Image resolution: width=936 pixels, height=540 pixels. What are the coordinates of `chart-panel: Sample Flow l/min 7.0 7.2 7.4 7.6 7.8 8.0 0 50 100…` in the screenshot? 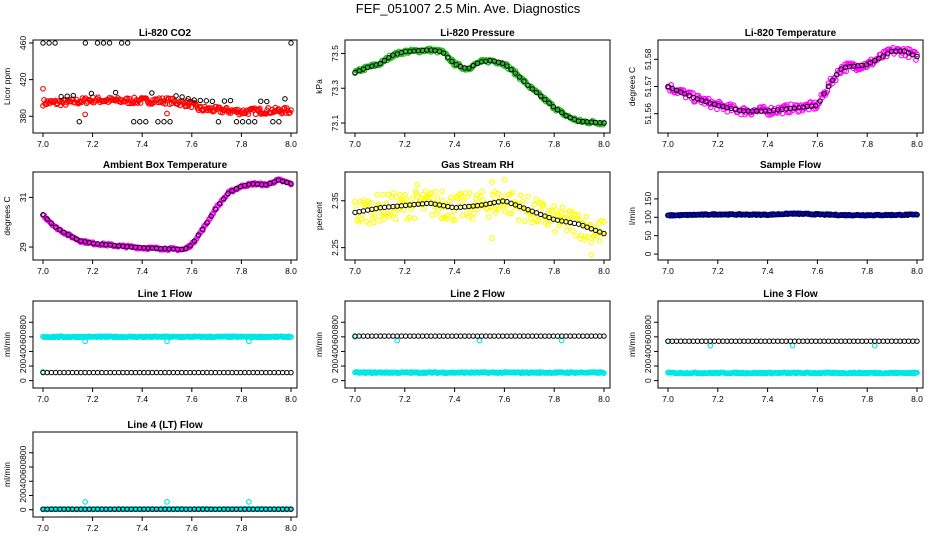 It's located at (775, 218).